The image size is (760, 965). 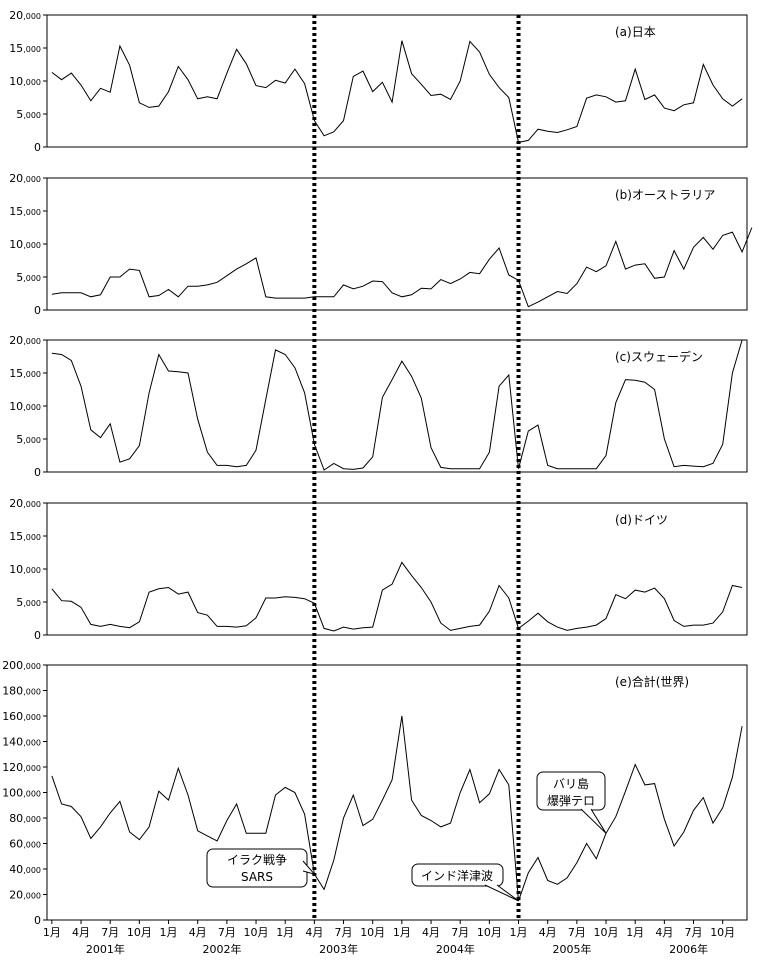 What do you see at coordinates (257, 877) in the screenshot?
I see `callout-text: SARS` at bounding box center [257, 877].